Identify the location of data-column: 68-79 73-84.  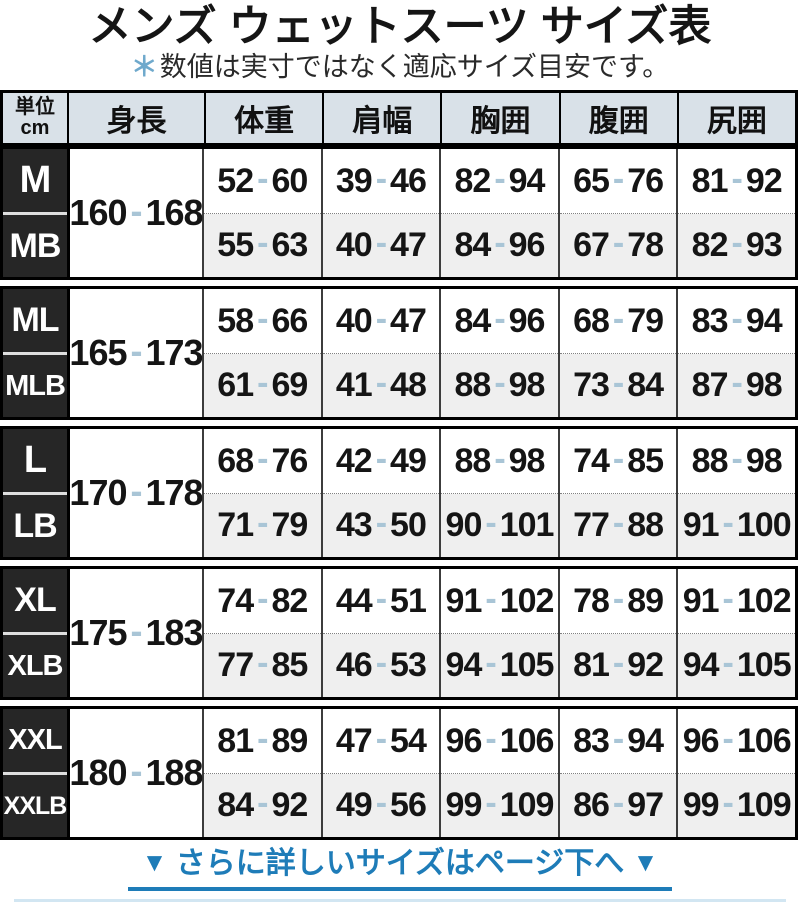
(619, 353).